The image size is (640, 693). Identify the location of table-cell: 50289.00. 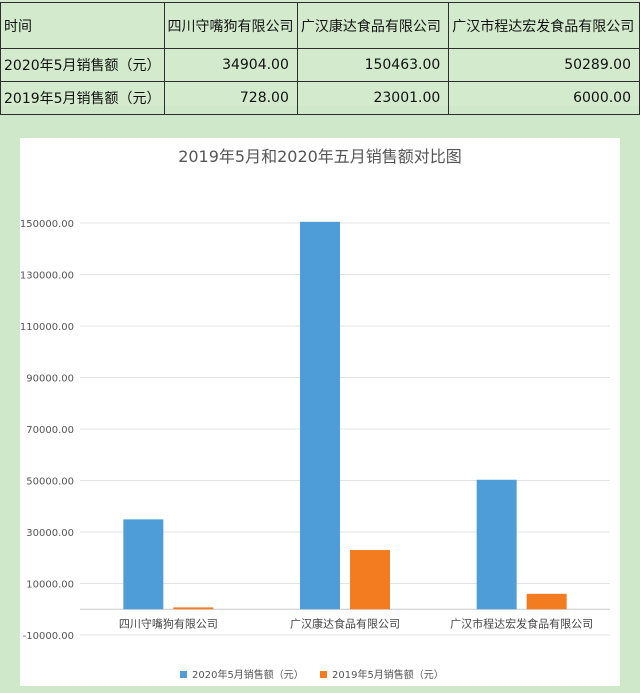
(544, 65).